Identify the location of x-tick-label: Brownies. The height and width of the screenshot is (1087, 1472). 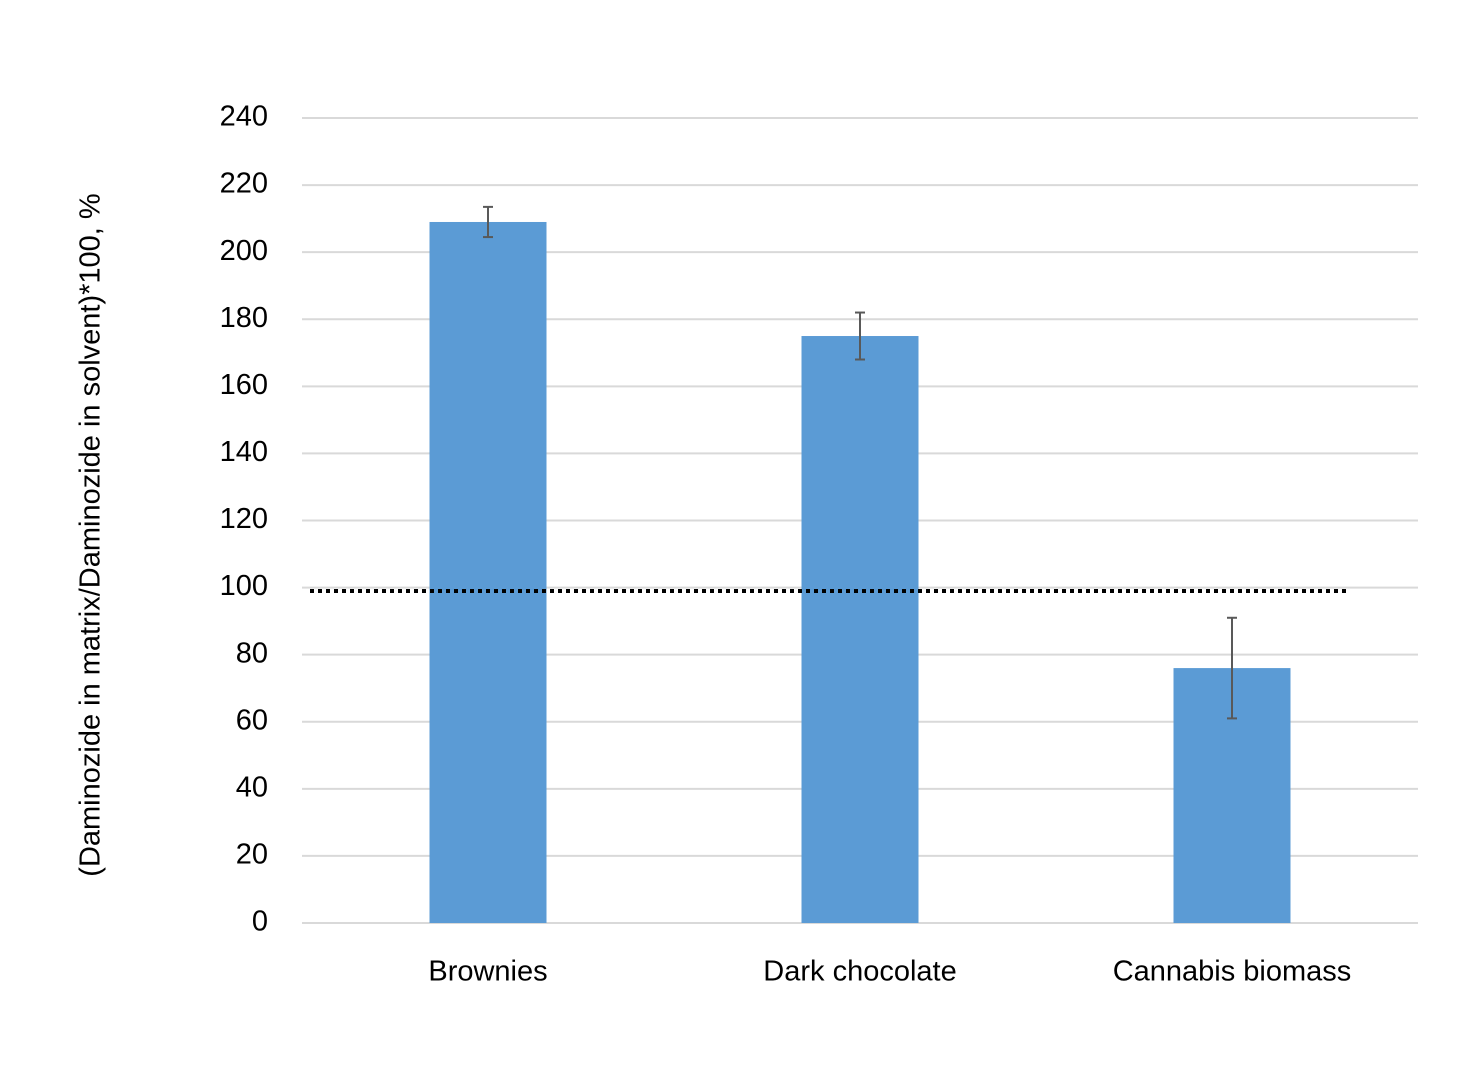
(487, 972).